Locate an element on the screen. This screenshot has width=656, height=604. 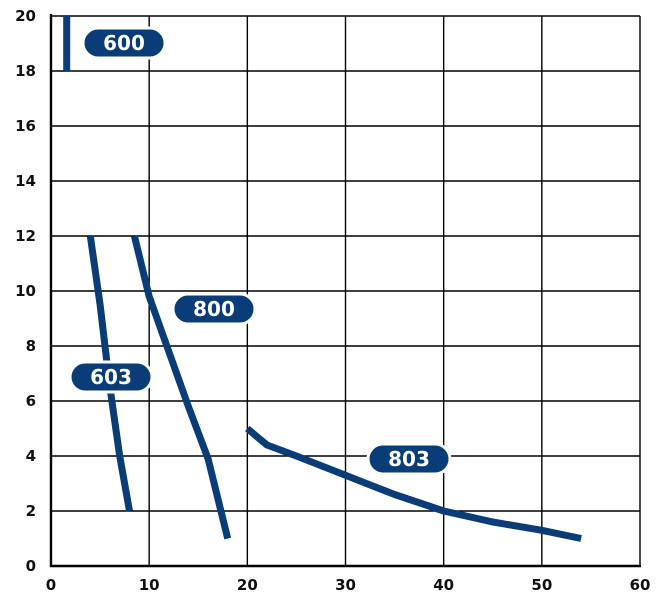
series-label-603: 603 is located at coordinates (111, 377).